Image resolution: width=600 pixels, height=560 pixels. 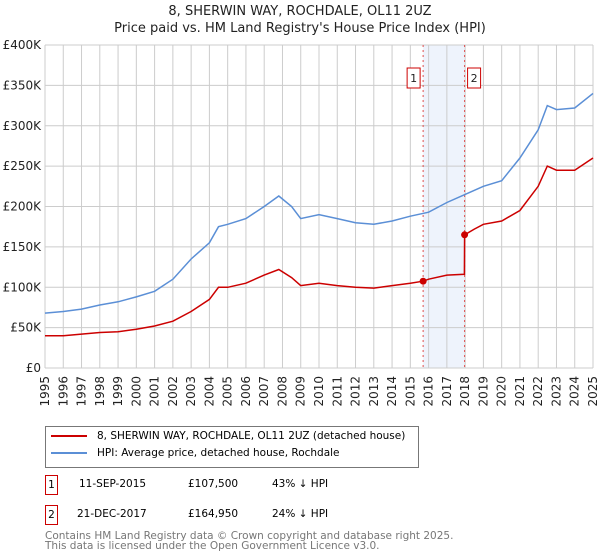 I want to click on sale-date: 11-SEP-2015, so click(x=113, y=484).